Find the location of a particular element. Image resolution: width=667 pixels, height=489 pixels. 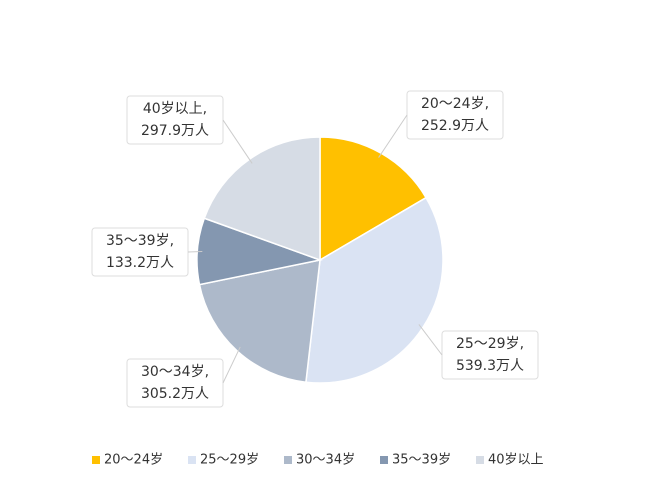

data-label: 297.9万人 is located at coordinates (175, 131).